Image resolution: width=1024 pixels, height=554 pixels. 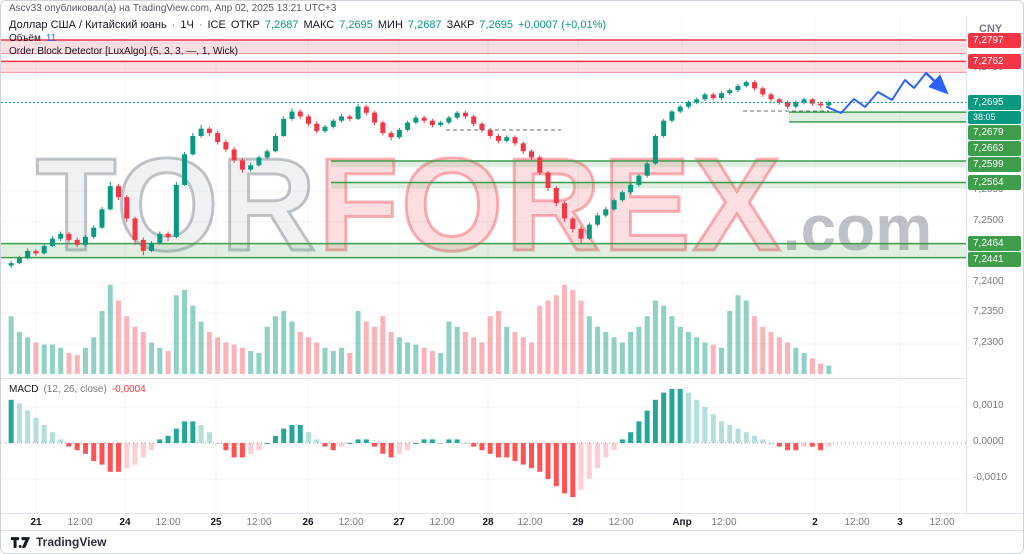 What do you see at coordinates (994, 182) in the screenshot?
I see `price-label-sup: 7,2564` at bounding box center [994, 182].